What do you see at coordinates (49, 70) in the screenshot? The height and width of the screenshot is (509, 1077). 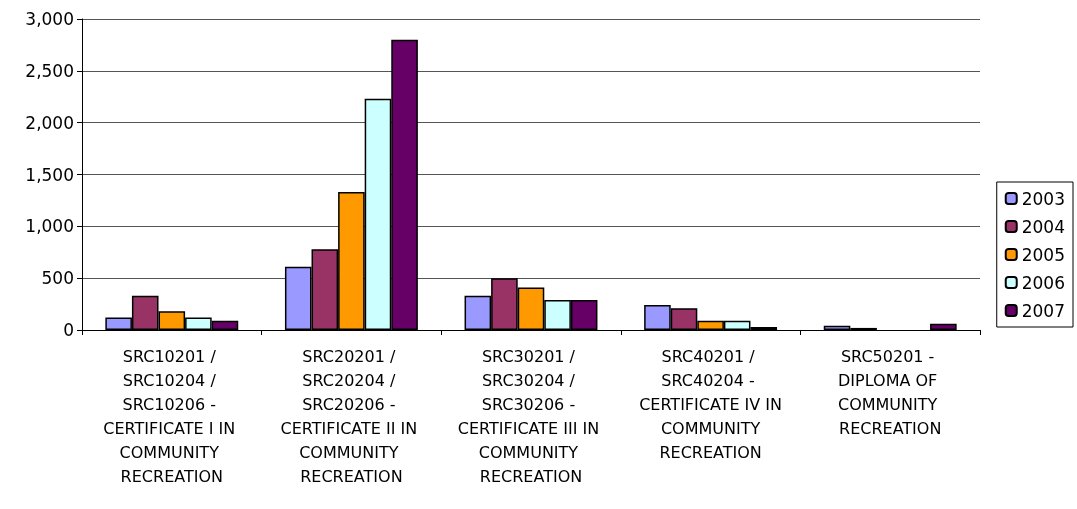 I see `y-tick-label: 2,500` at bounding box center [49, 70].